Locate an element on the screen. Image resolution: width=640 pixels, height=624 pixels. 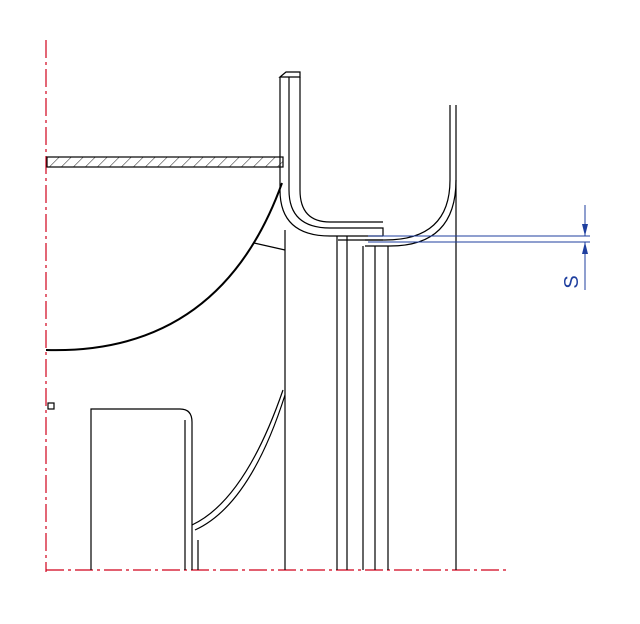
dimension-label: S is located at coordinates (572, 281).